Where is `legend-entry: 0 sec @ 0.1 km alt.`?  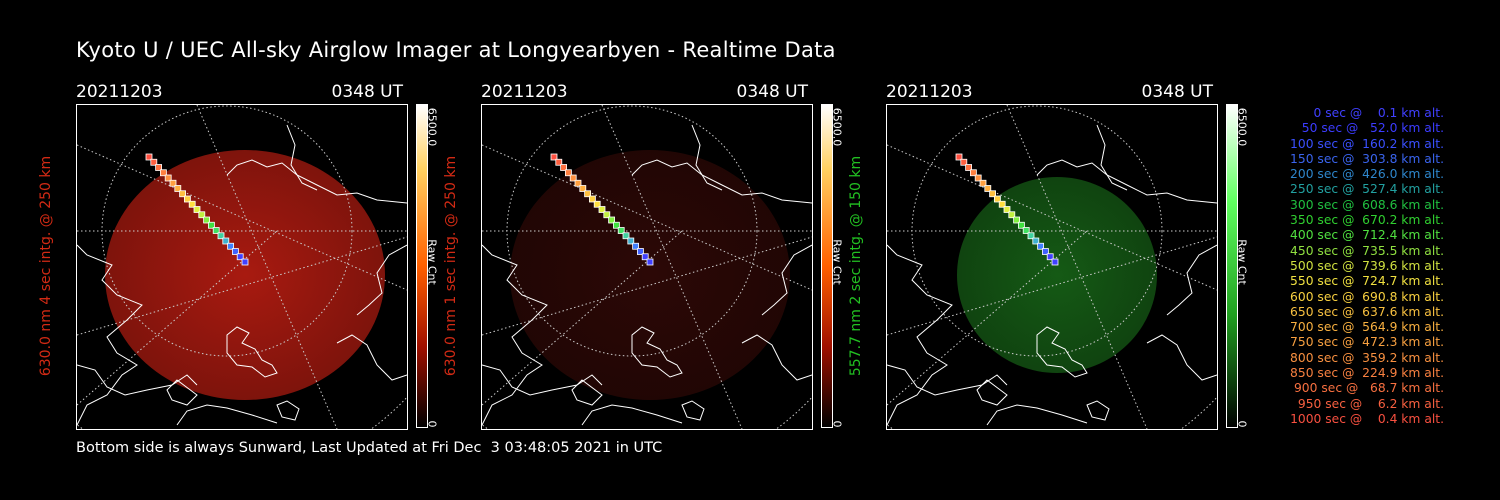 legend-entry: 0 sec @ 0.1 km alt. is located at coordinates (1372, 113).